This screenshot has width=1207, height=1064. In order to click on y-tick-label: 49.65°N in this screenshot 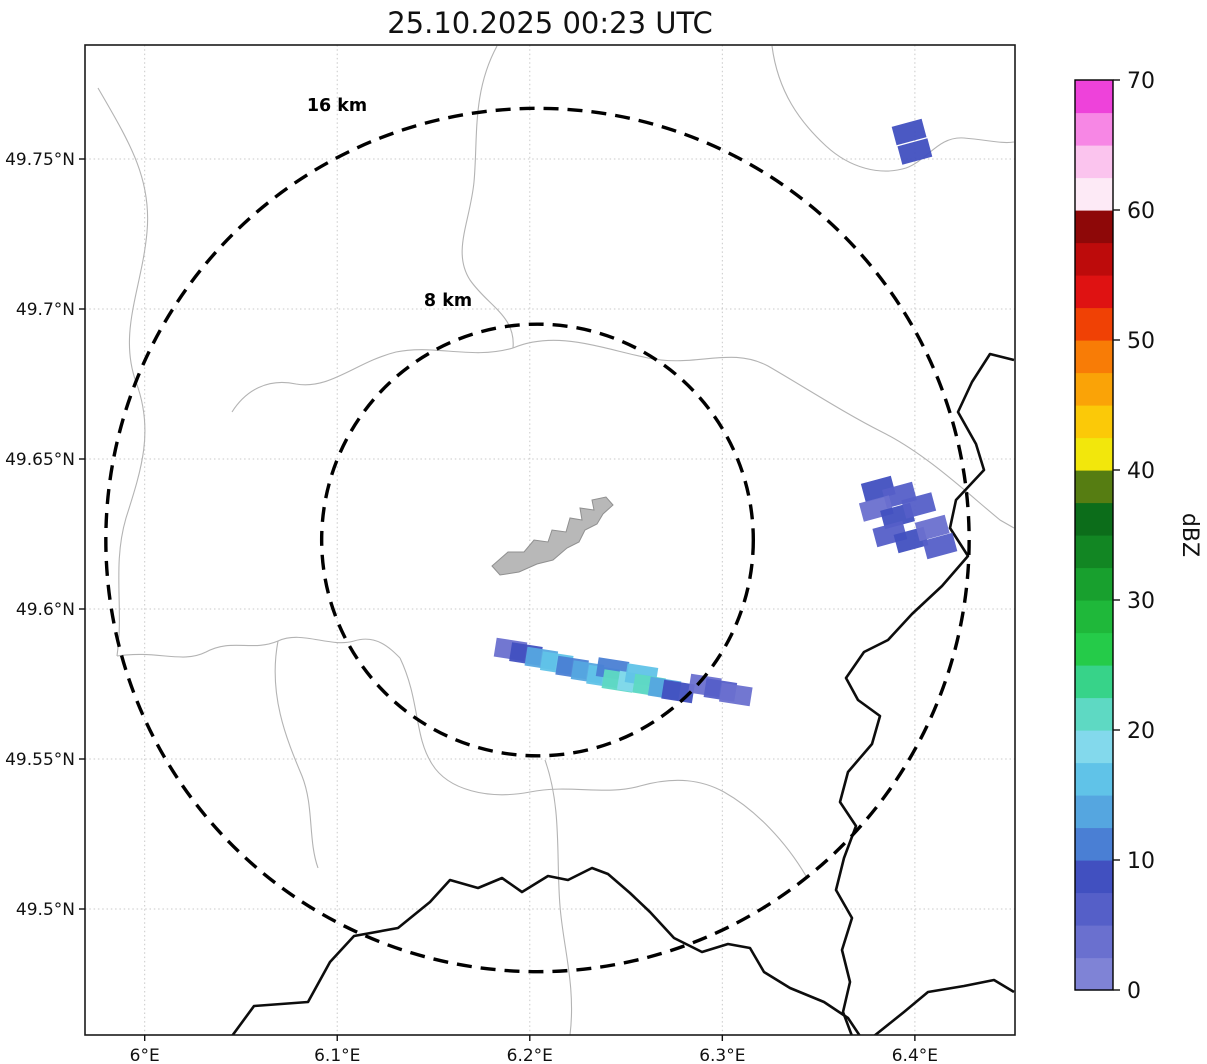, I will do `click(40, 460)`.